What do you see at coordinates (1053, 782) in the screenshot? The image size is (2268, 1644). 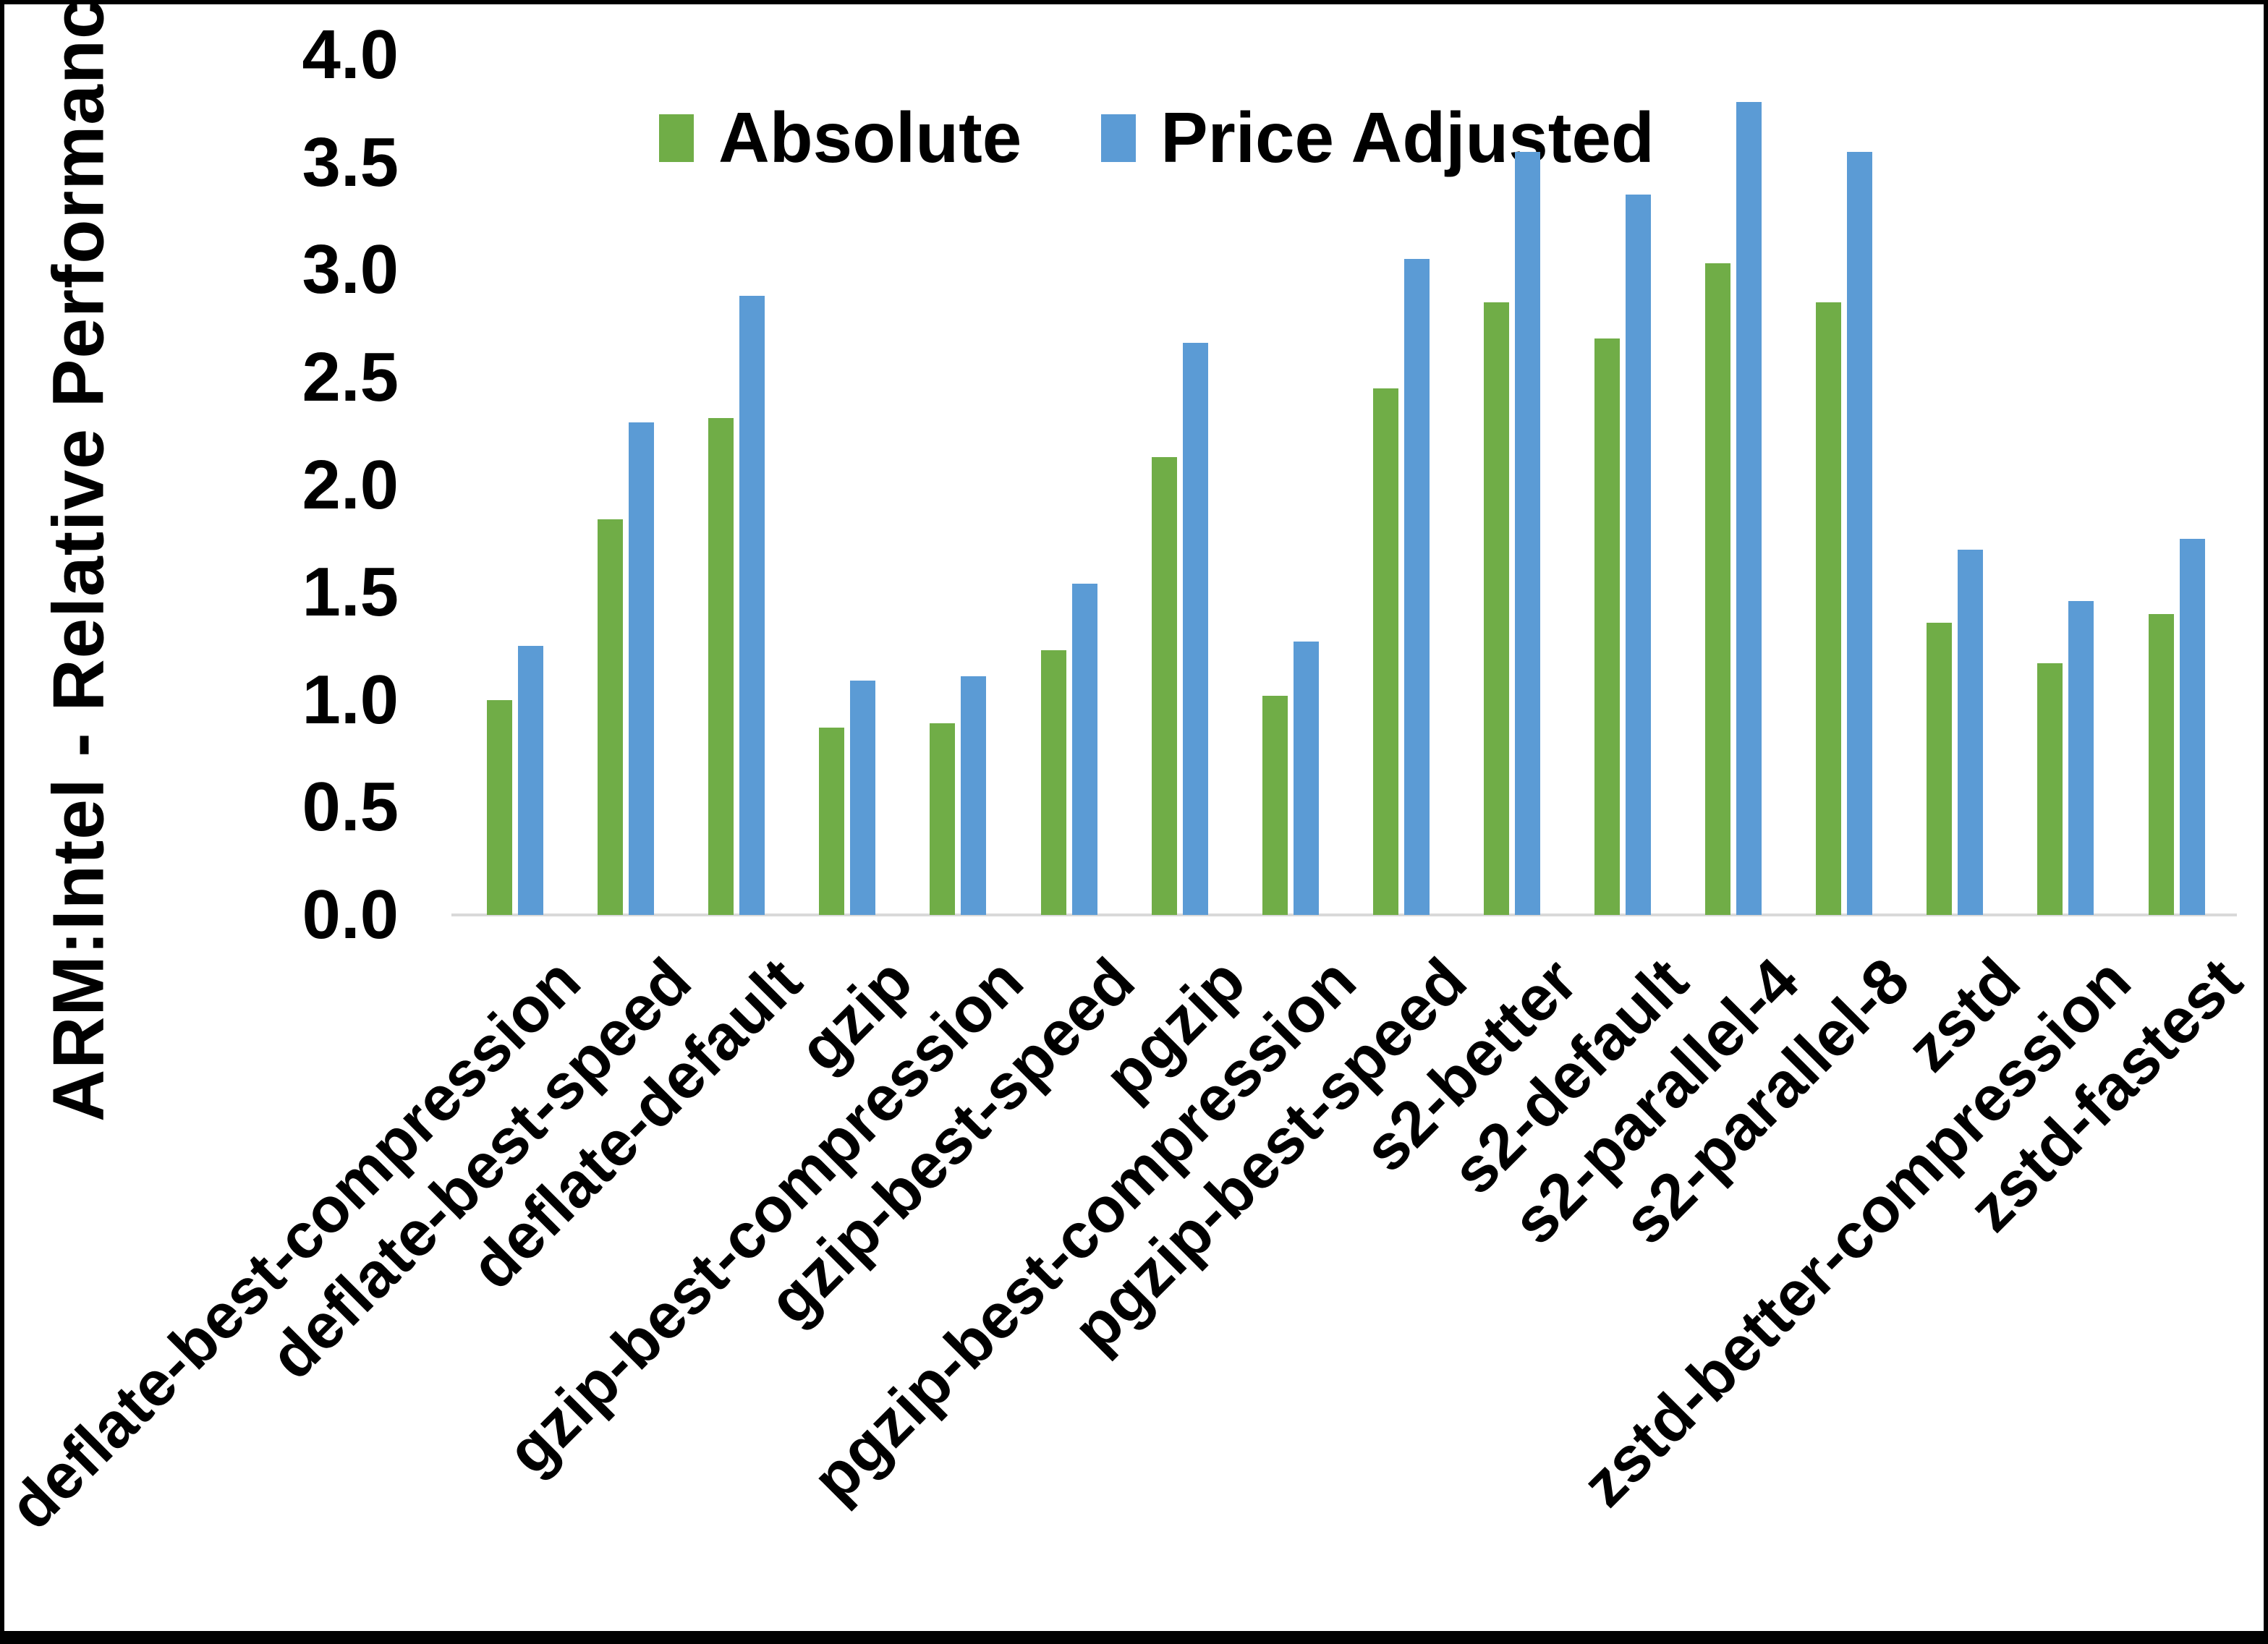 I see `bar-absolute-gzip-best-speed` at bounding box center [1053, 782].